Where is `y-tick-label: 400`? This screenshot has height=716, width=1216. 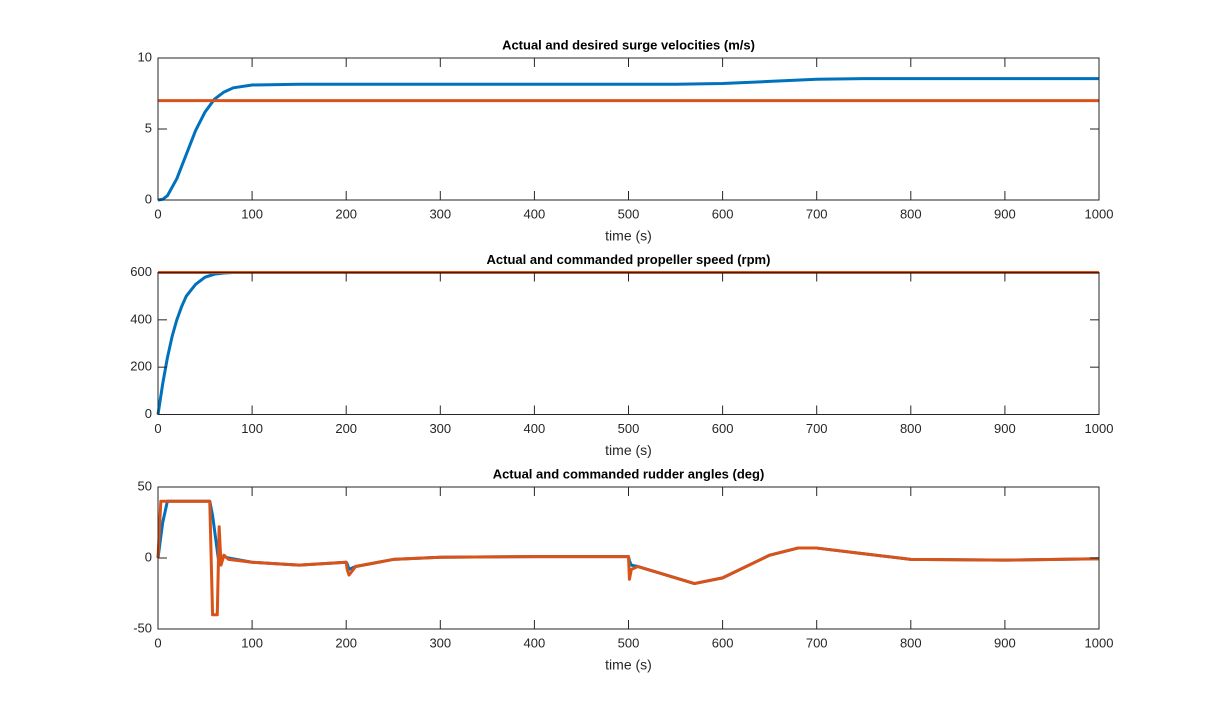
y-tick-label: 400 is located at coordinates (141, 318).